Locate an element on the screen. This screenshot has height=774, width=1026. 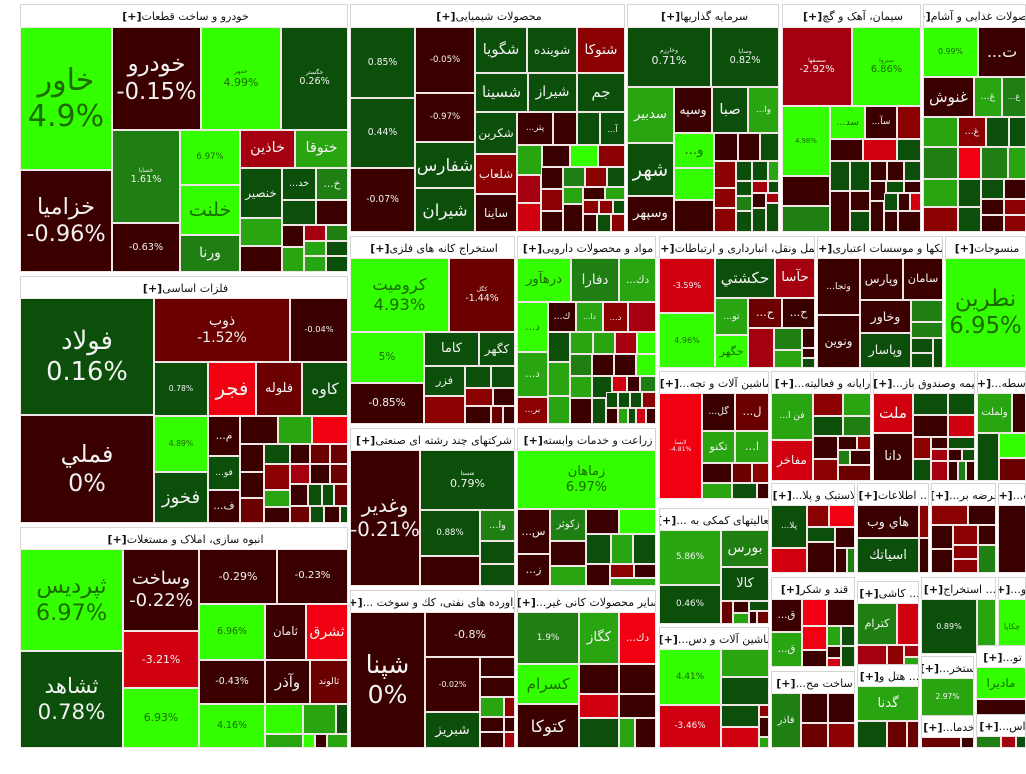
stock-tile: 4.41% is located at coordinates (690, 677).